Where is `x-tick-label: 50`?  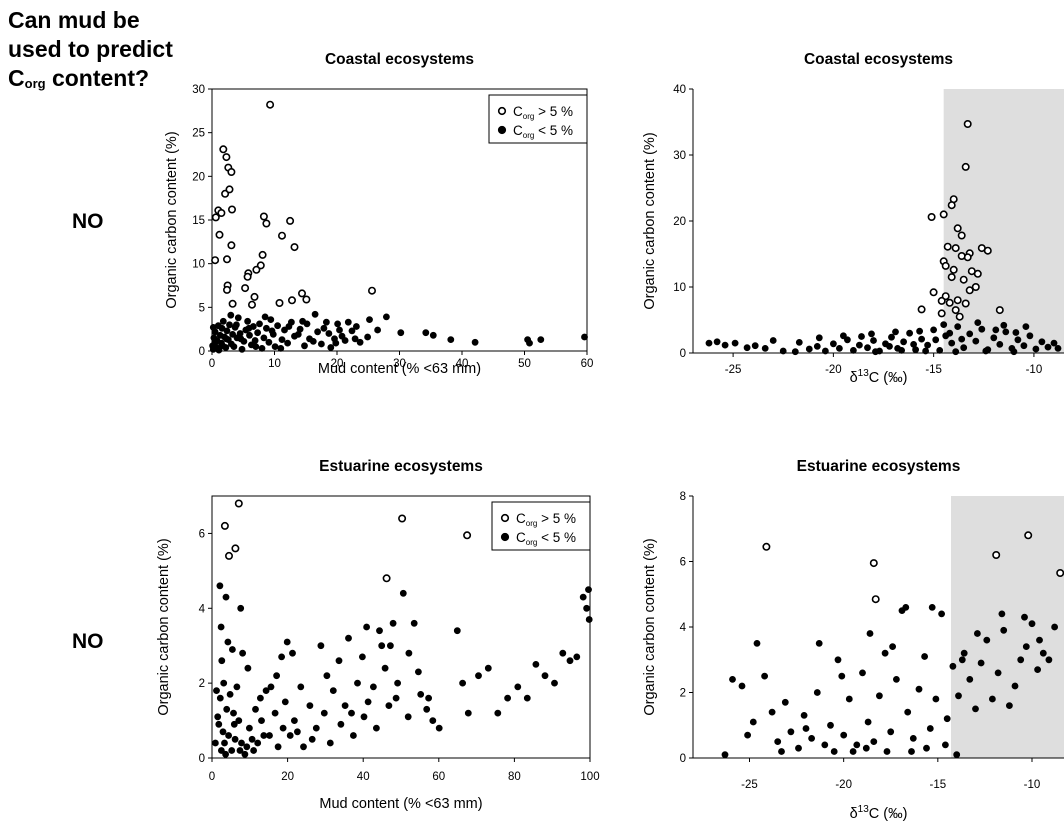 x-tick-label: 50 is located at coordinates (524, 364).